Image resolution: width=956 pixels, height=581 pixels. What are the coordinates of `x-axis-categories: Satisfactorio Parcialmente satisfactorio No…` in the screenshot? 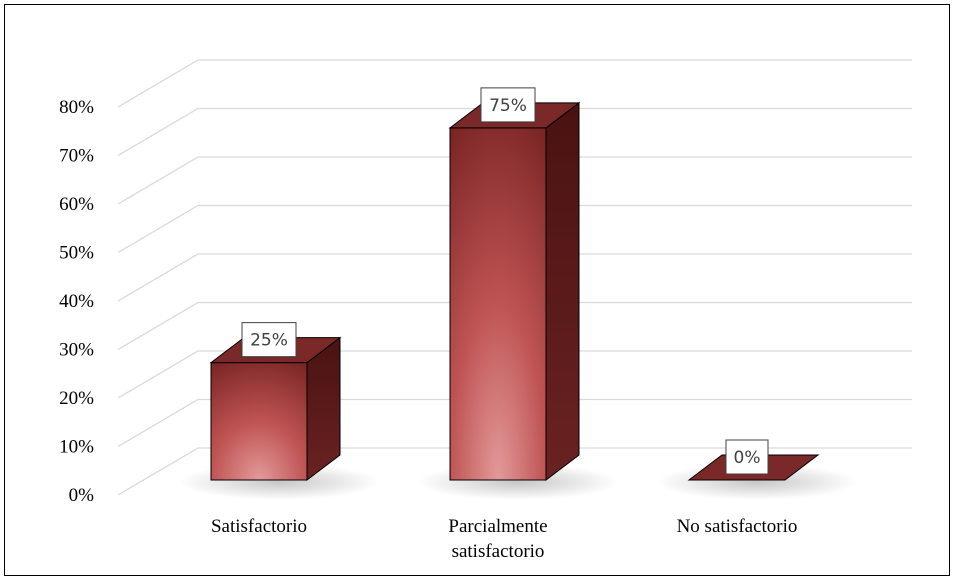 It's located at (504, 539).